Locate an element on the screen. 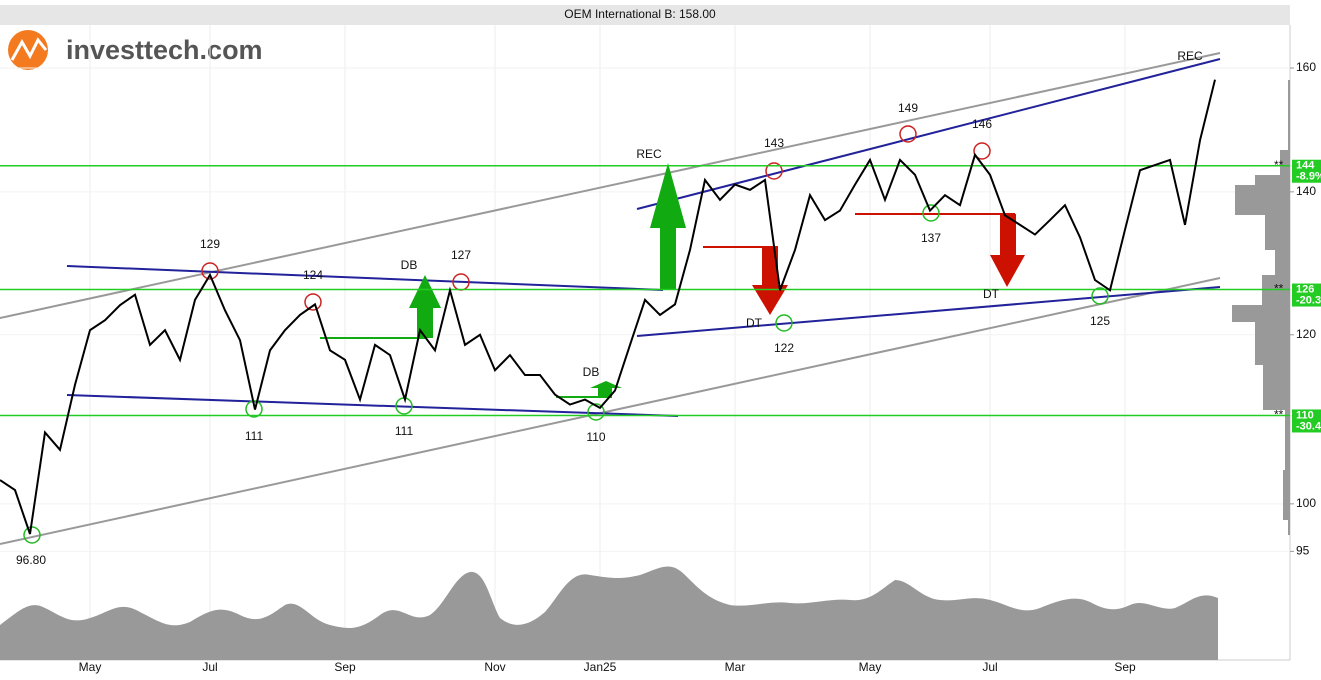  level-change: -30.4 is located at coordinates (1308, 426).